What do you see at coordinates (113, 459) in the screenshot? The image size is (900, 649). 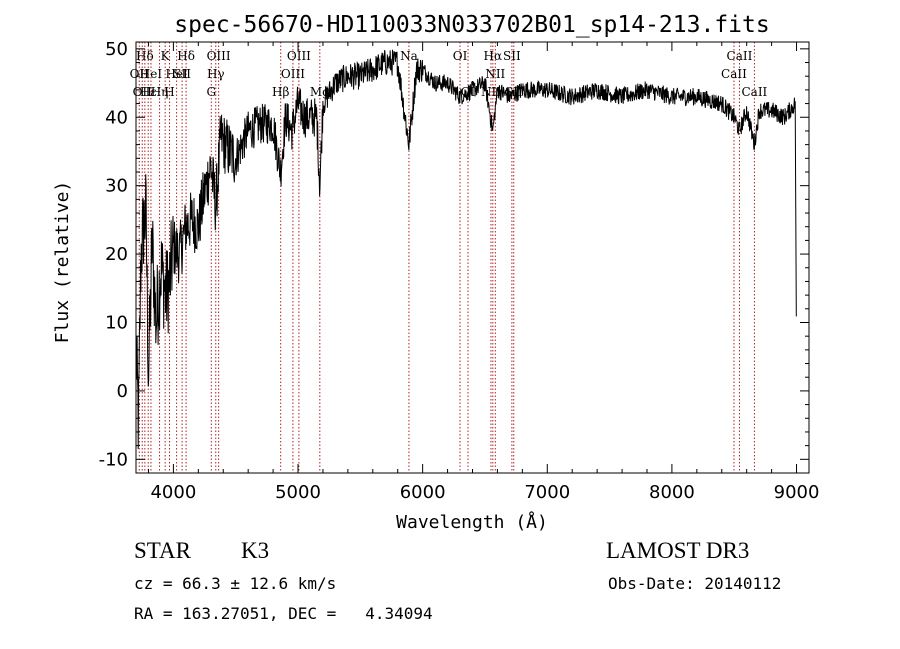 I see `y-tick-label: -10` at bounding box center [113, 459].